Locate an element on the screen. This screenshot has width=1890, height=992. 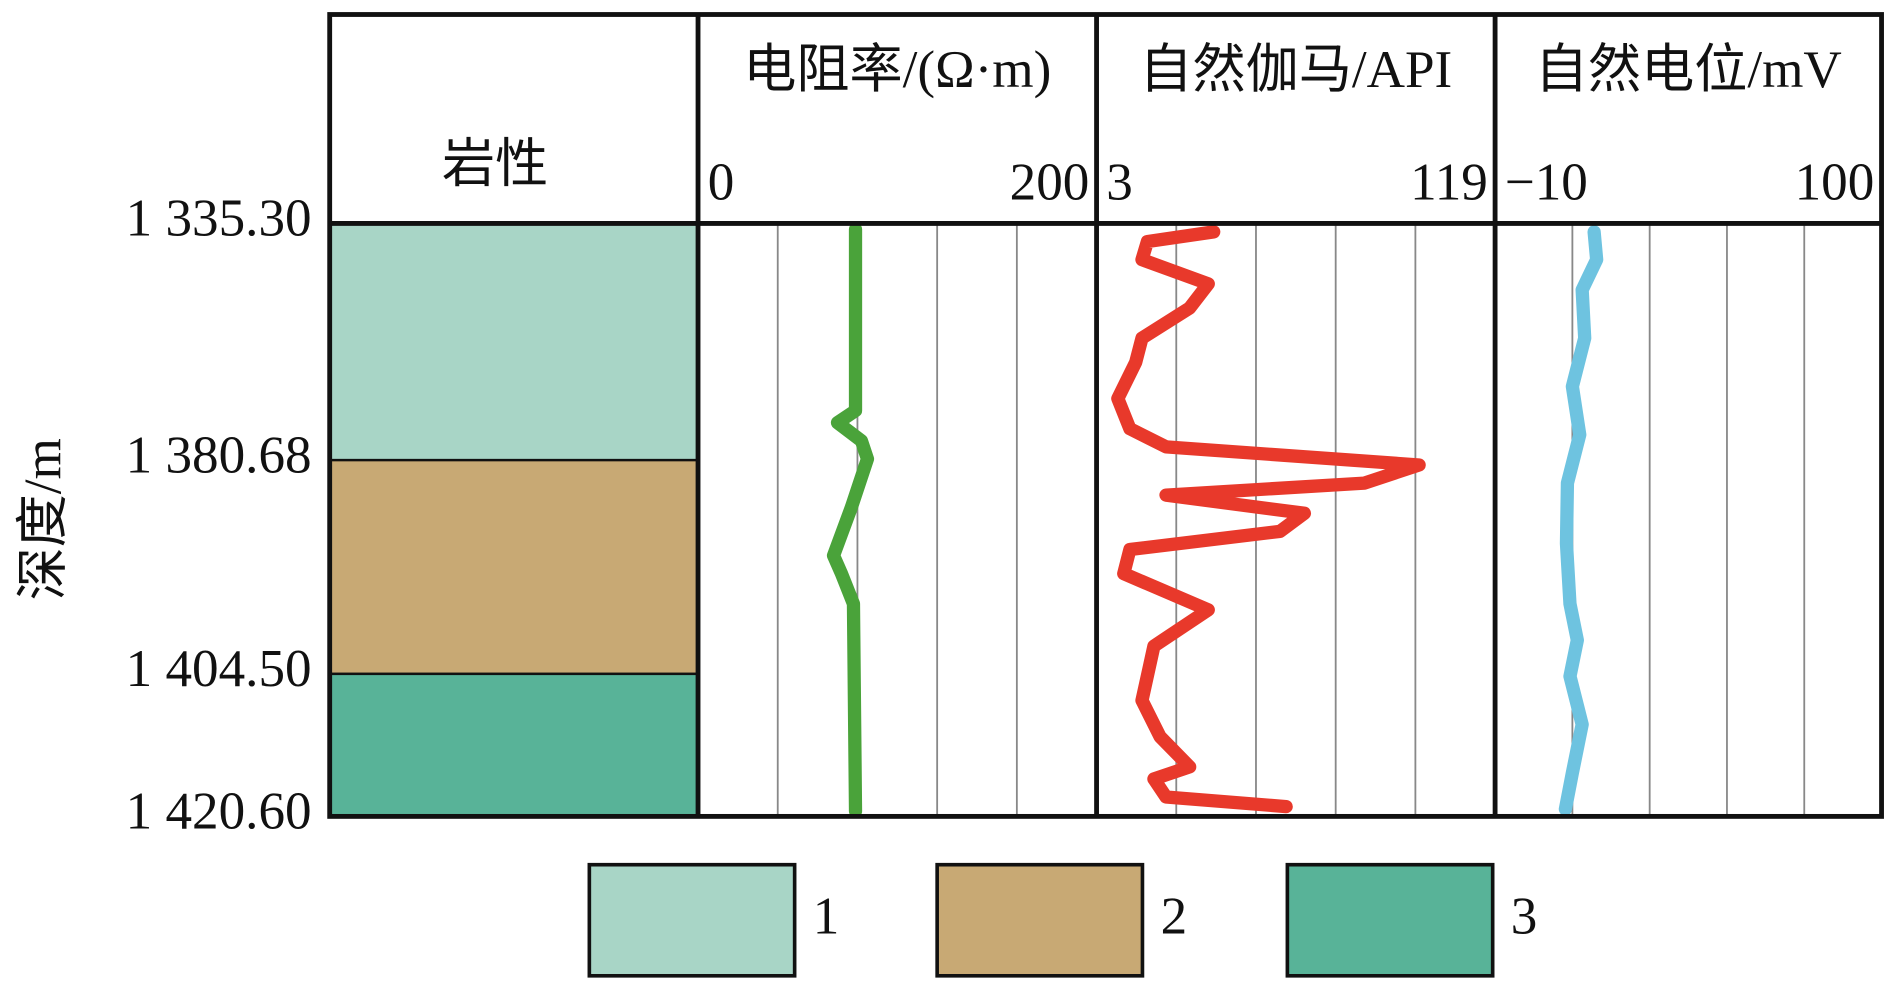
legend-label: 2 is located at coordinates (1174, 917).